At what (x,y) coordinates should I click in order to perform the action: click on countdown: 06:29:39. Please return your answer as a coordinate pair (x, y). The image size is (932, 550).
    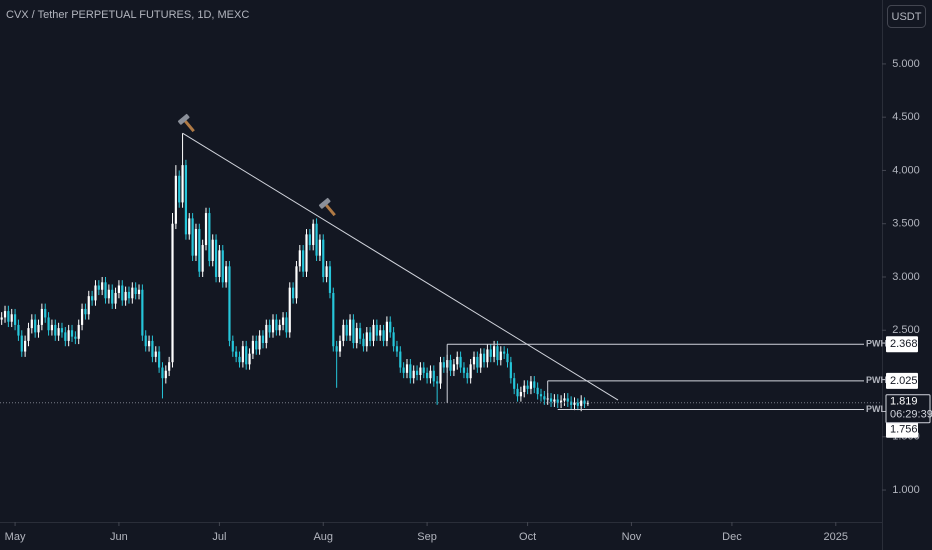
    Looking at the image, I should click on (911, 415).